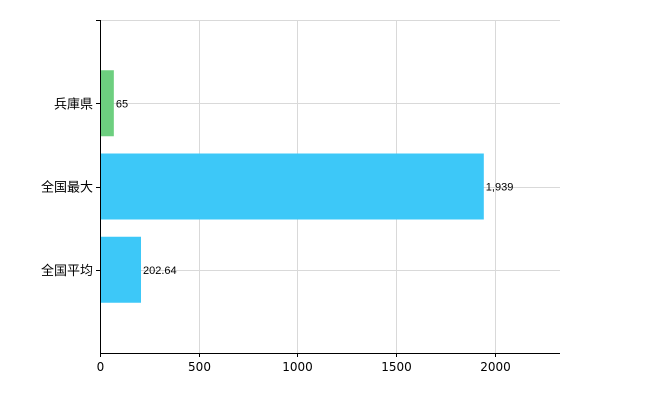  I want to click on x-tick-label-2: 1000, so click(297, 367).